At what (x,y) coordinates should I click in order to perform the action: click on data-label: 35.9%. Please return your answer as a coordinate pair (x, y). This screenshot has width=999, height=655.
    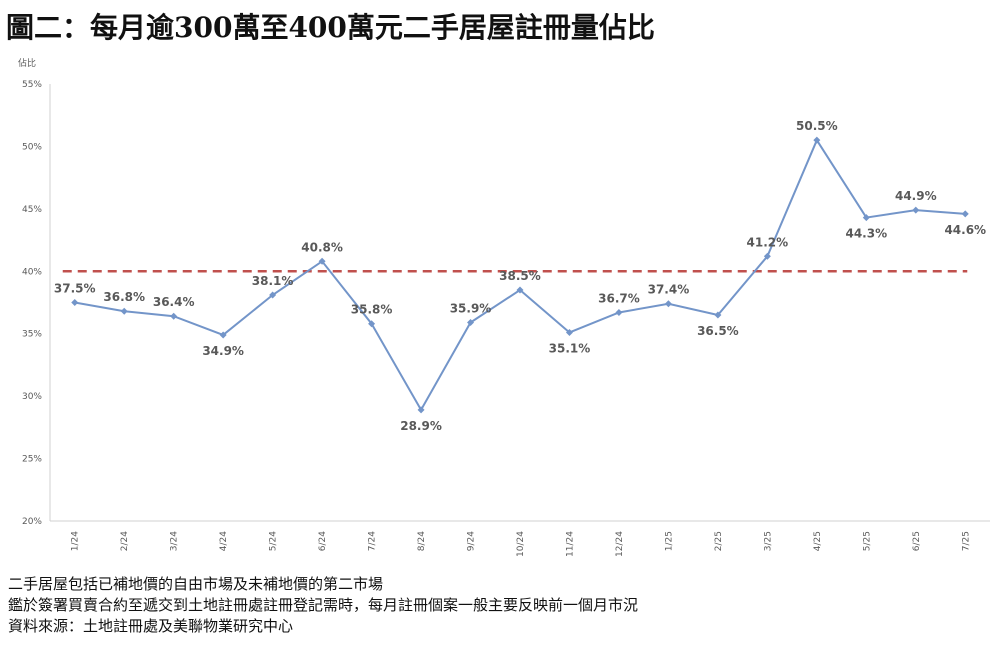
    Looking at the image, I should click on (471, 308).